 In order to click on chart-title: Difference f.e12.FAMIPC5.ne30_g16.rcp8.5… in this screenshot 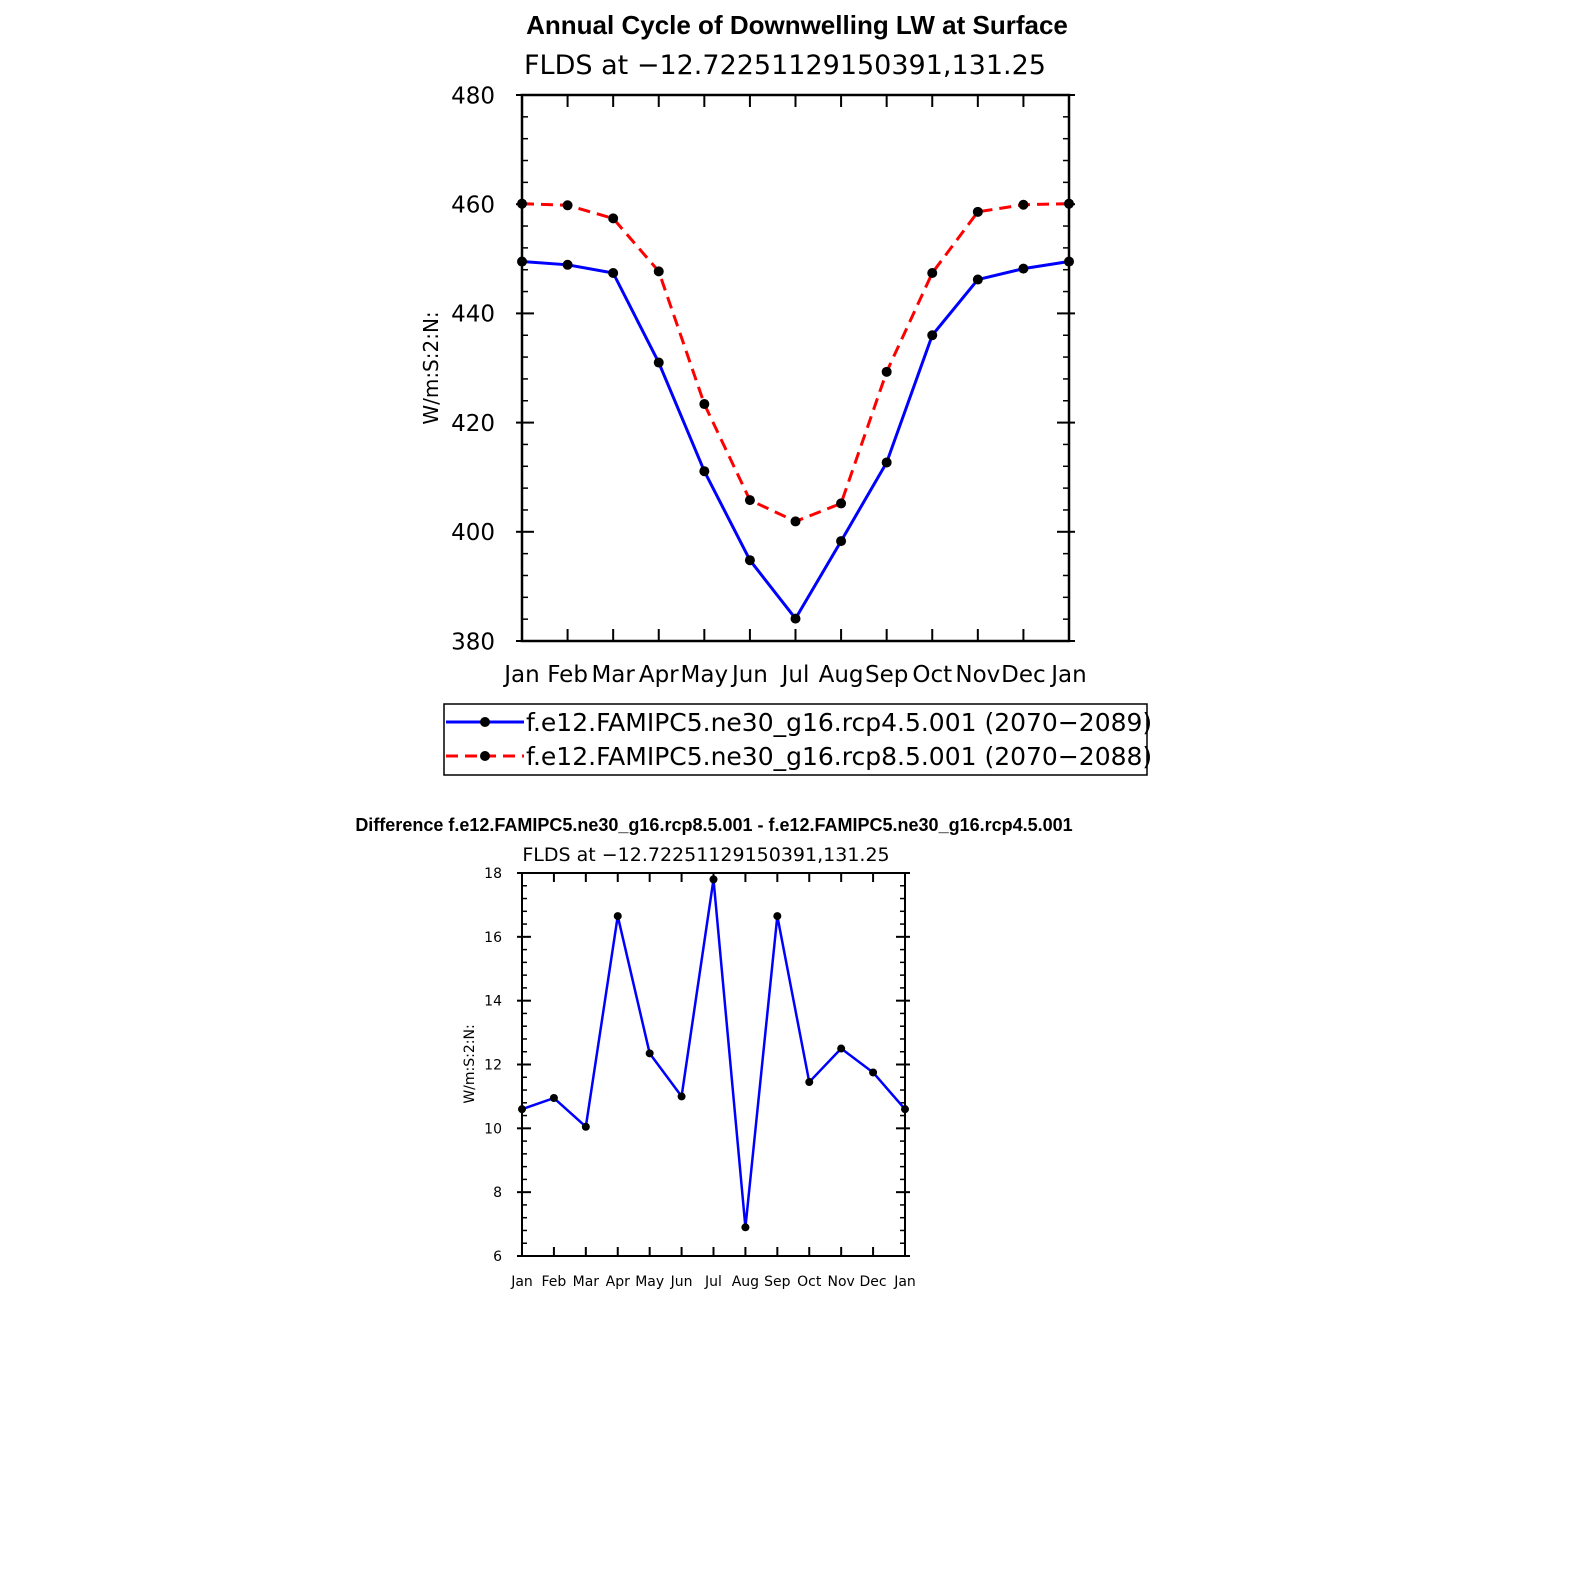, I will do `click(713, 825)`.